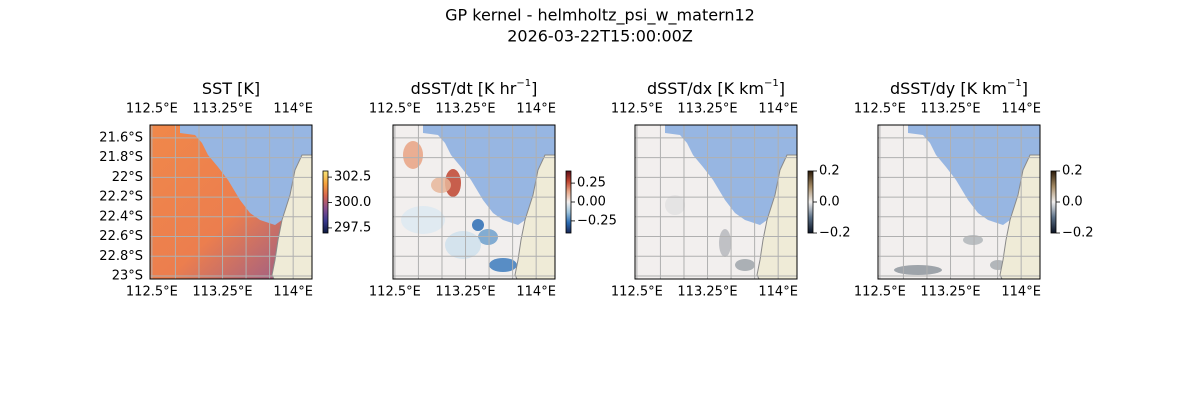  I want to click on y-tick-label: 22.8°S, so click(121, 256).